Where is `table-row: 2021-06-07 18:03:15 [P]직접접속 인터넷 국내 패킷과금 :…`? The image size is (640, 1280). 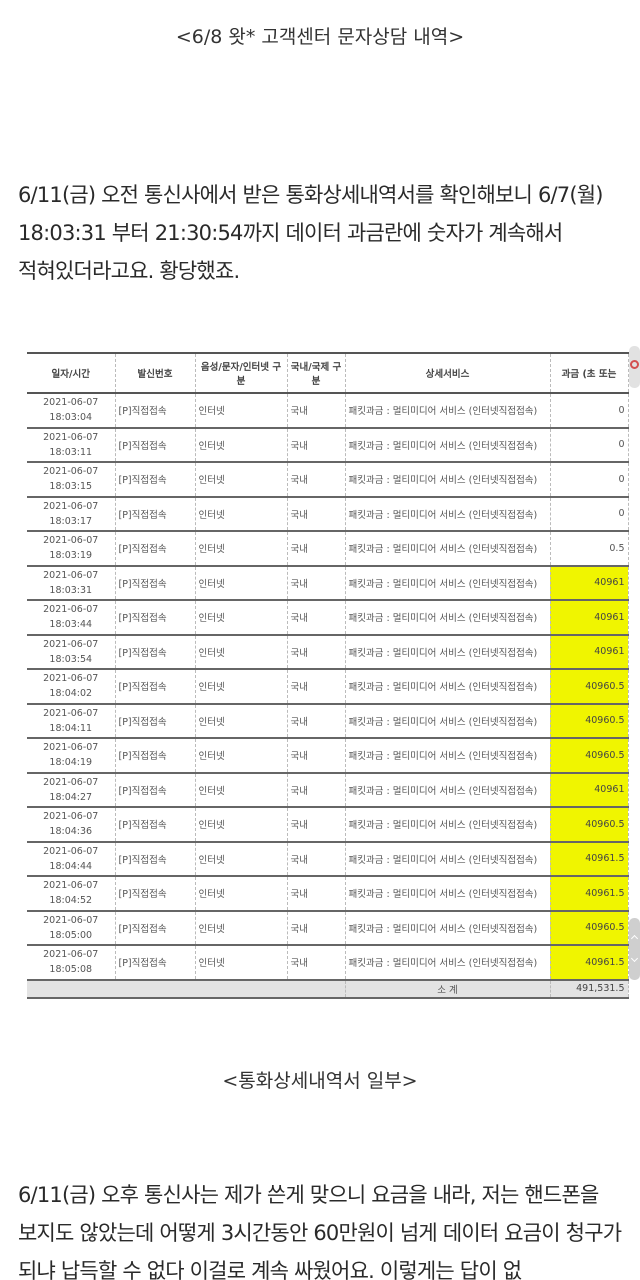 table-row: 2021-06-07 18:03:15 [P]직접접속 인터넷 국내 패킷과금 :… is located at coordinates (328, 480).